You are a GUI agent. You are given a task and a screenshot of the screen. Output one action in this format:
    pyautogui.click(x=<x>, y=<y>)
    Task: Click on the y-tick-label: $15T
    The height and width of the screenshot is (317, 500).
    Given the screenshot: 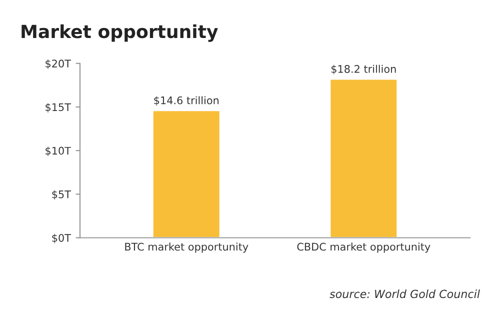 What is the action you would take?
    pyautogui.click(x=59, y=107)
    